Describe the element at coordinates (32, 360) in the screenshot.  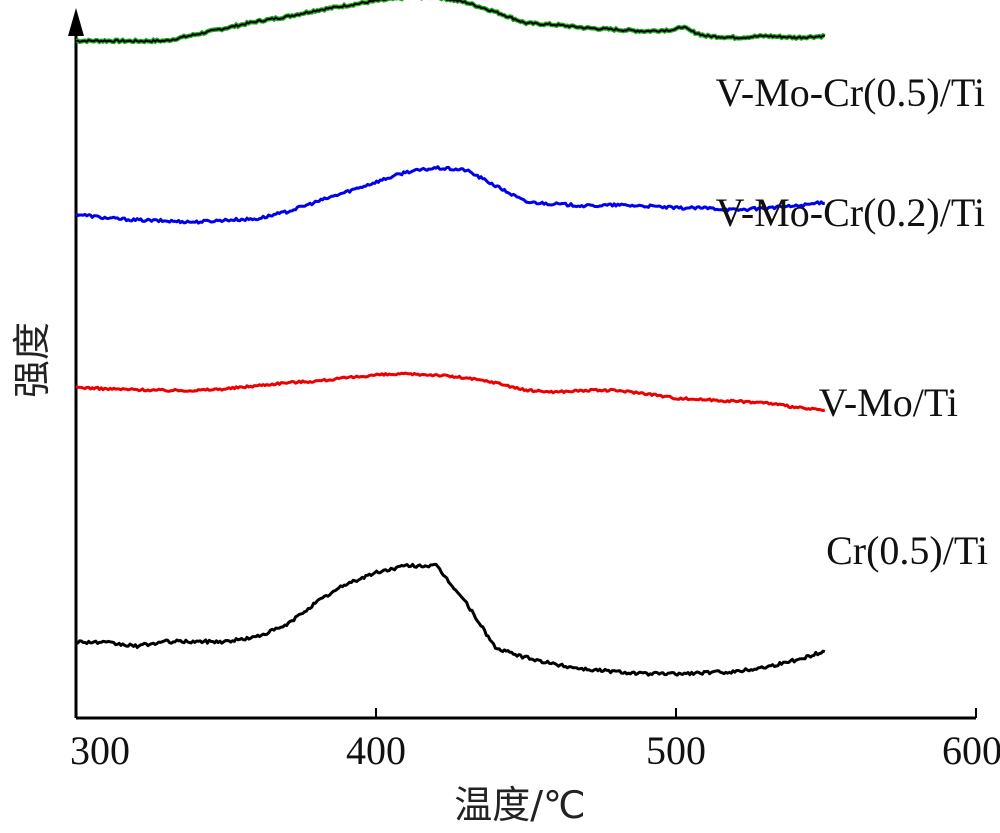
I see `y-axis-title: 强度` at that location.